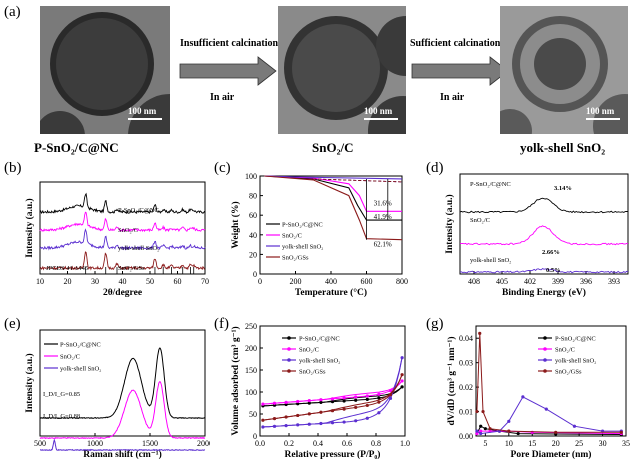 This screenshot has height=471, width=634. I want to click on y-tick-label: 0.00, so click(466, 436).